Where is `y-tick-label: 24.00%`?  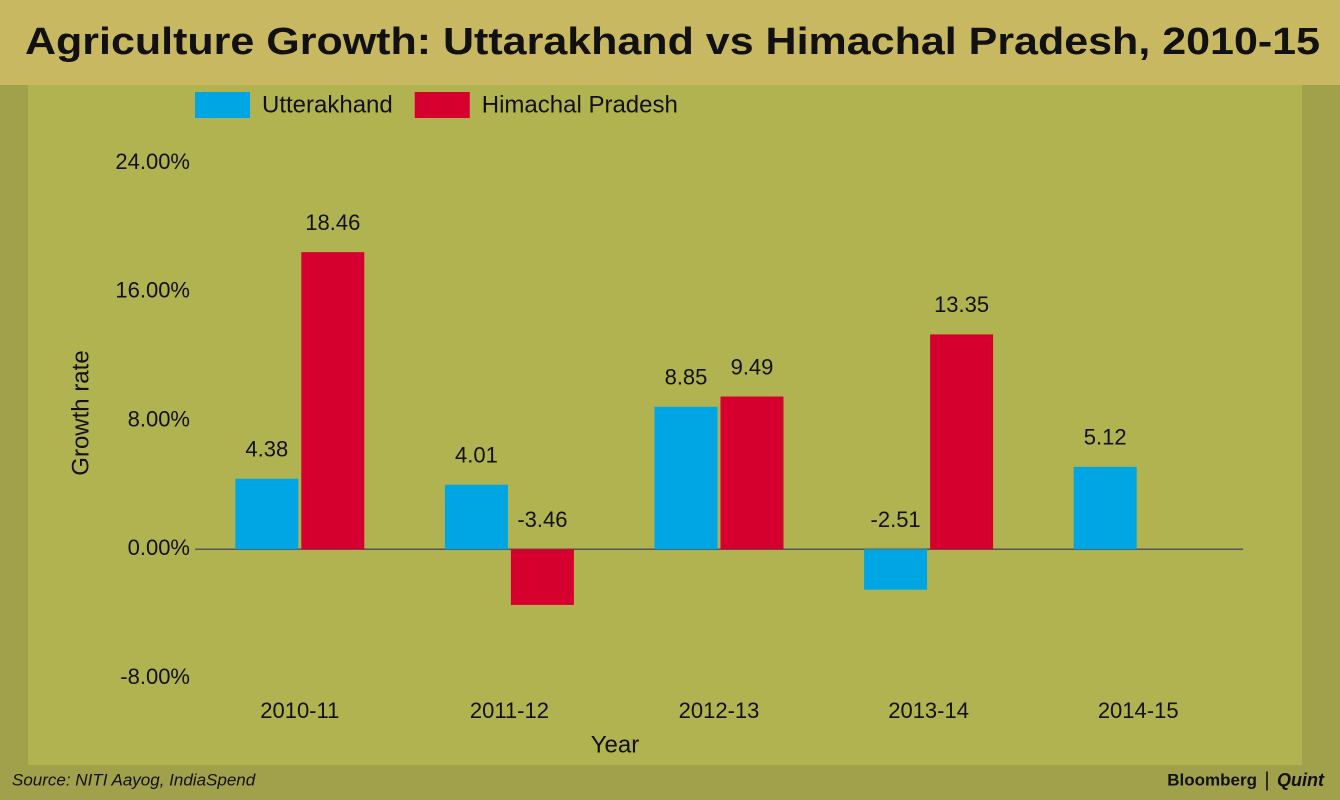
y-tick-label: 24.00% is located at coordinates (152, 161).